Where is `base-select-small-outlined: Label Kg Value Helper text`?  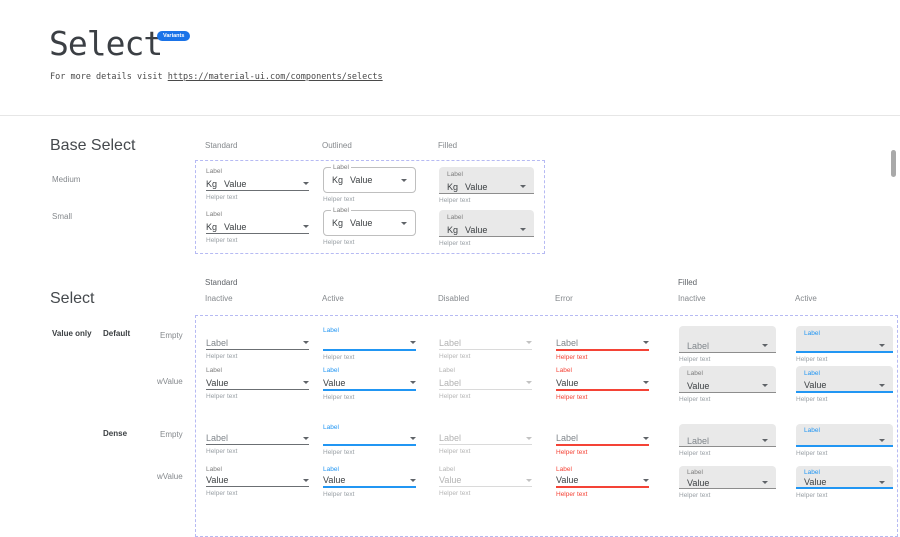
base-select-small-outlined: Label Kg Value Helper text is located at coordinates (369, 226).